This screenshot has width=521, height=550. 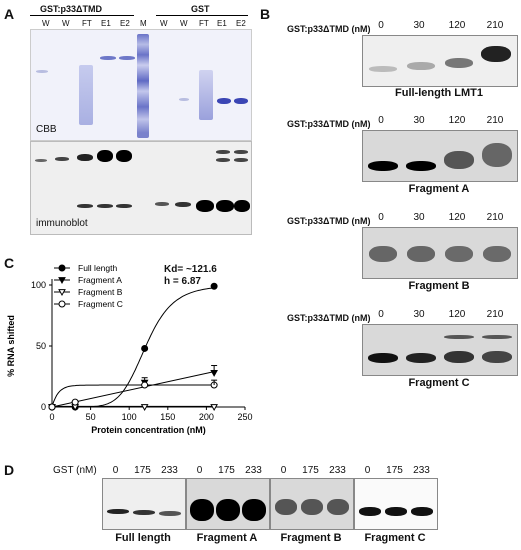 I want to click on legend-label: Fragment B, so click(x=100, y=292).